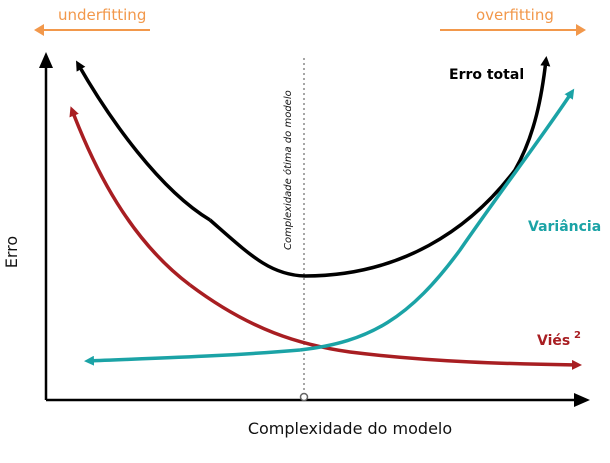  Describe the element at coordinates (515, 15) in the screenshot. I see `overfitting-label: overfitting` at that location.